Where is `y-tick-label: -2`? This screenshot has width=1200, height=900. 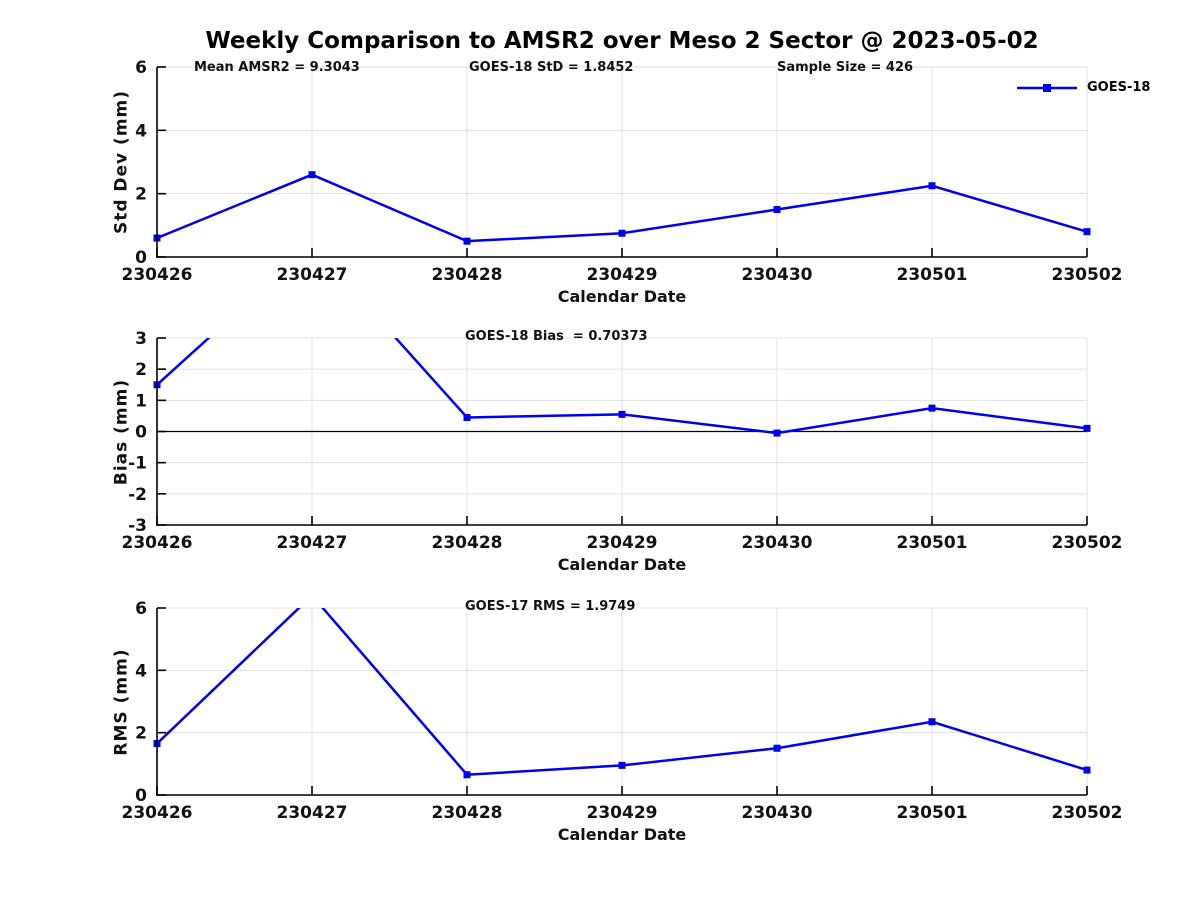 y-tick-label: -2 is located at coordinates (137, 495).